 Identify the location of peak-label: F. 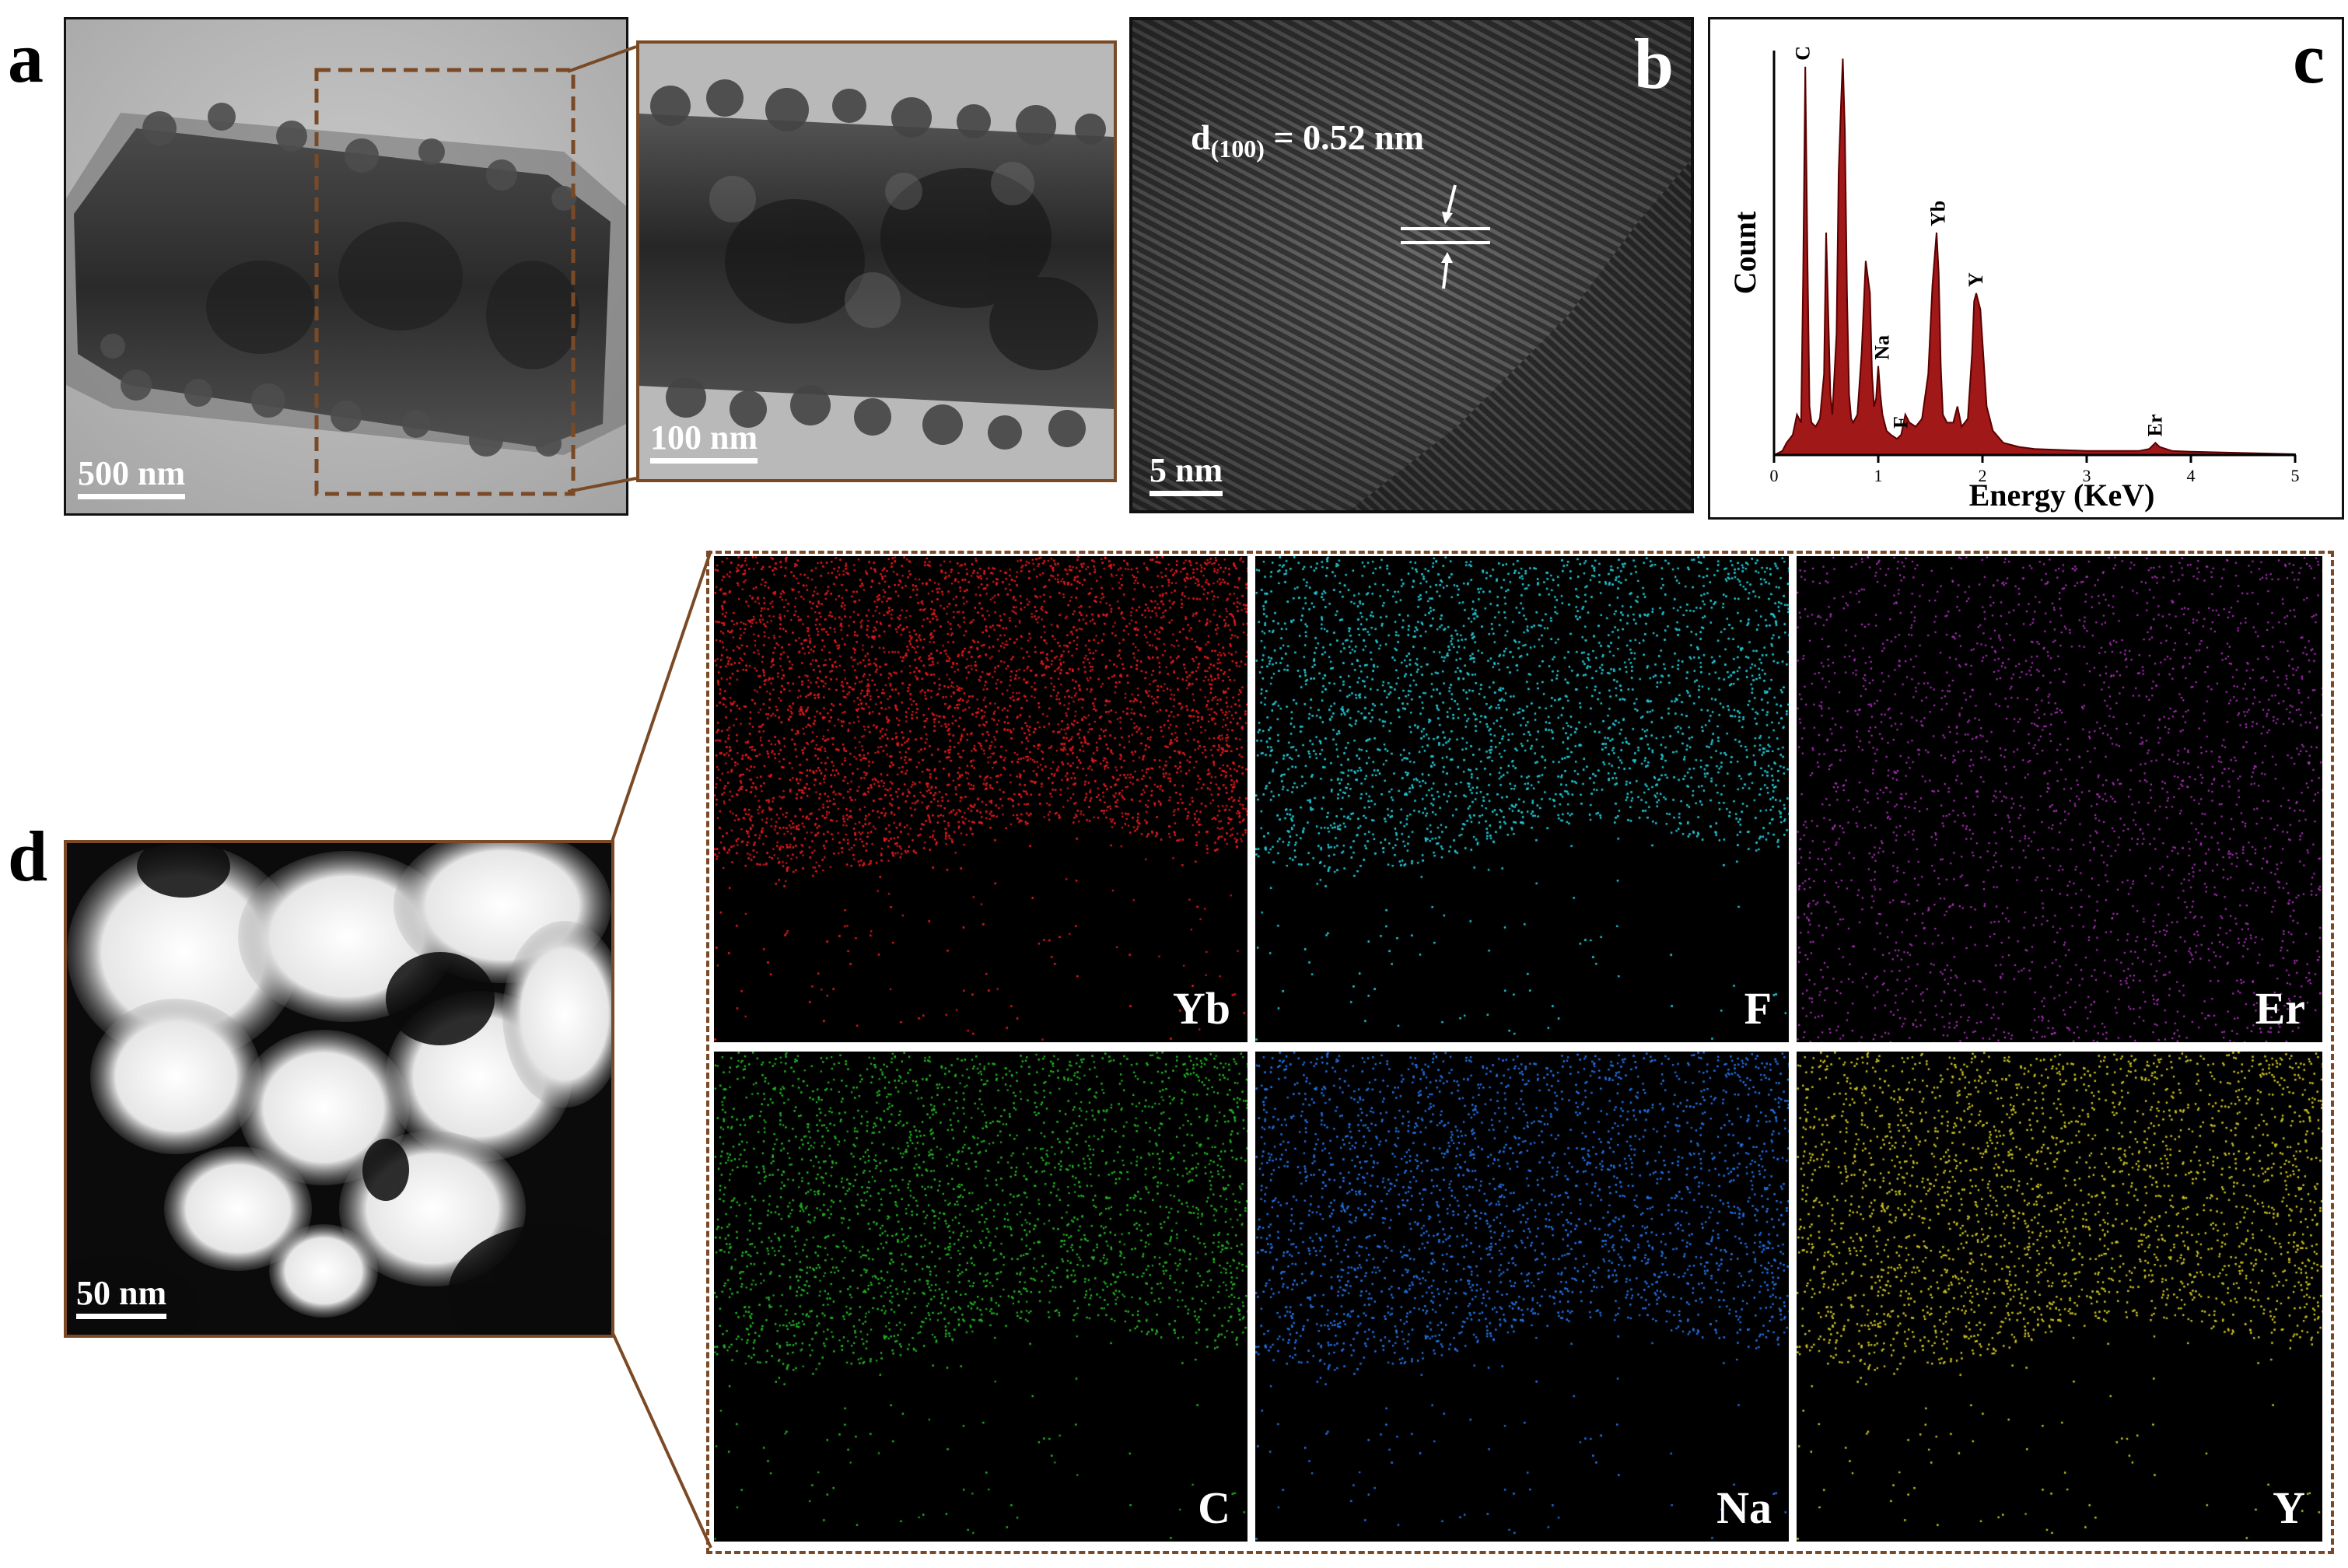
(1900, 423).